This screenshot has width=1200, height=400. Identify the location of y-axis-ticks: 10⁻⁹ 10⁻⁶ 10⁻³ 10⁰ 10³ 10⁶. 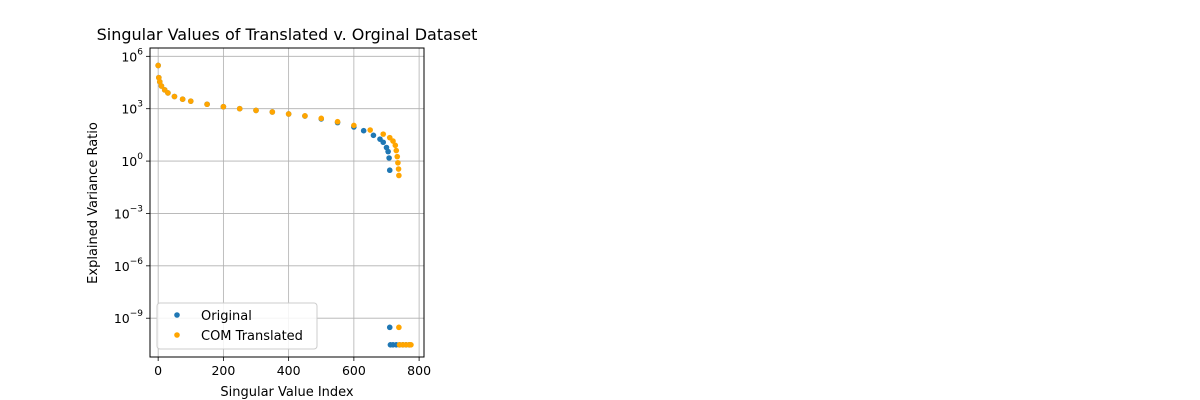
(132, 186).